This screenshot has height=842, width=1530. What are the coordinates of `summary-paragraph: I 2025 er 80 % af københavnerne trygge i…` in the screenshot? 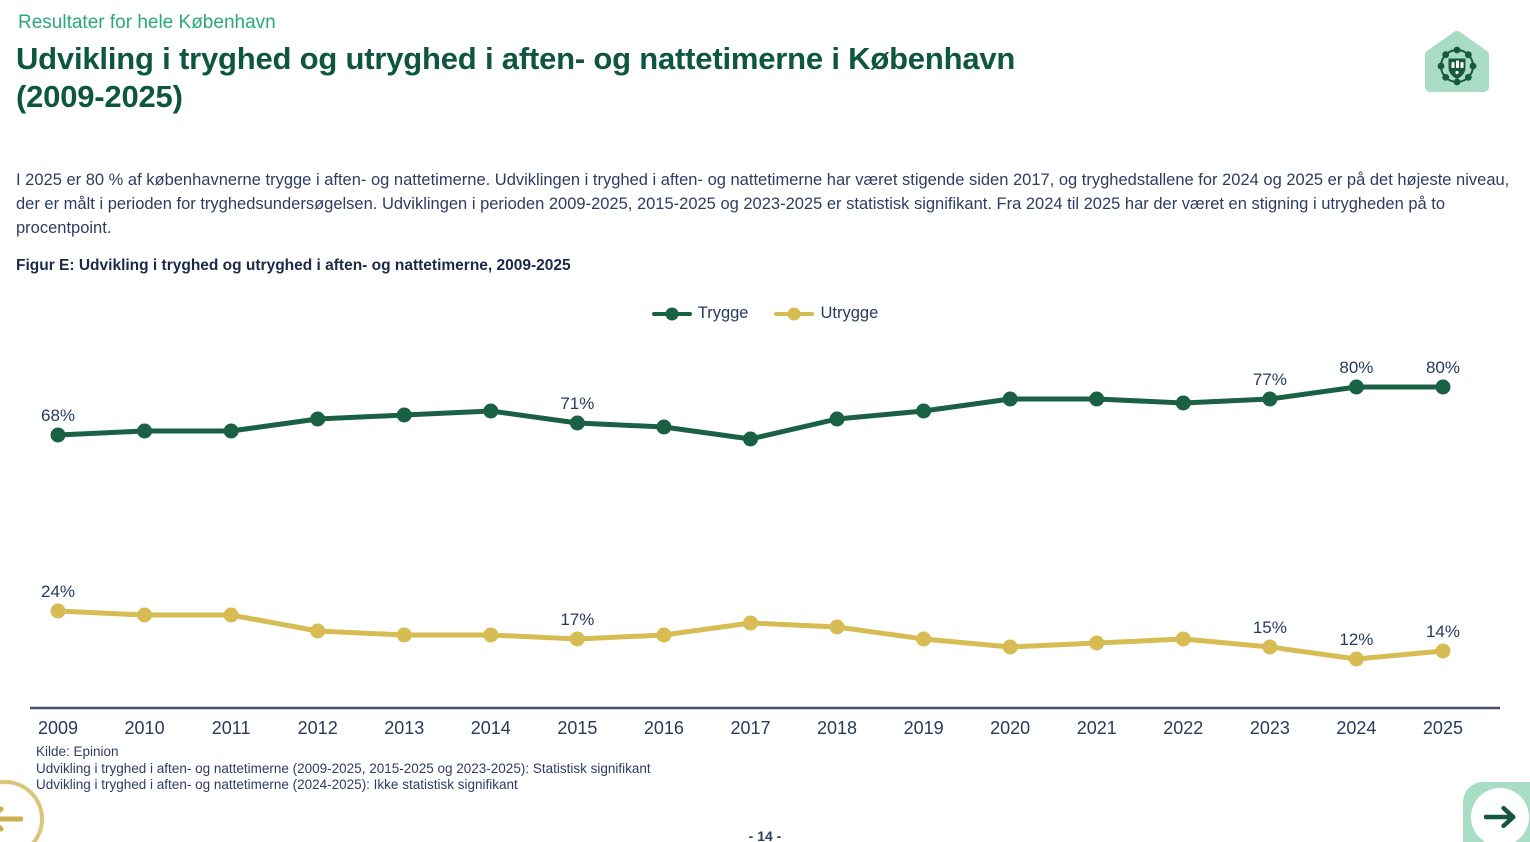 It's located at (763, 204).